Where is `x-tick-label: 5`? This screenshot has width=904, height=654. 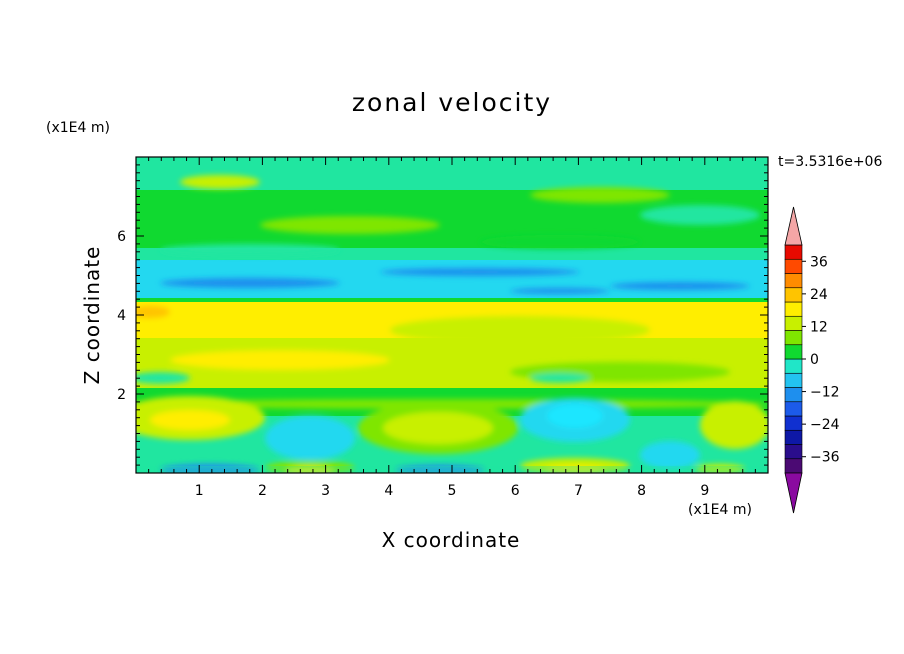
x-tick-label: 5 is located at coordinates (452, 491).